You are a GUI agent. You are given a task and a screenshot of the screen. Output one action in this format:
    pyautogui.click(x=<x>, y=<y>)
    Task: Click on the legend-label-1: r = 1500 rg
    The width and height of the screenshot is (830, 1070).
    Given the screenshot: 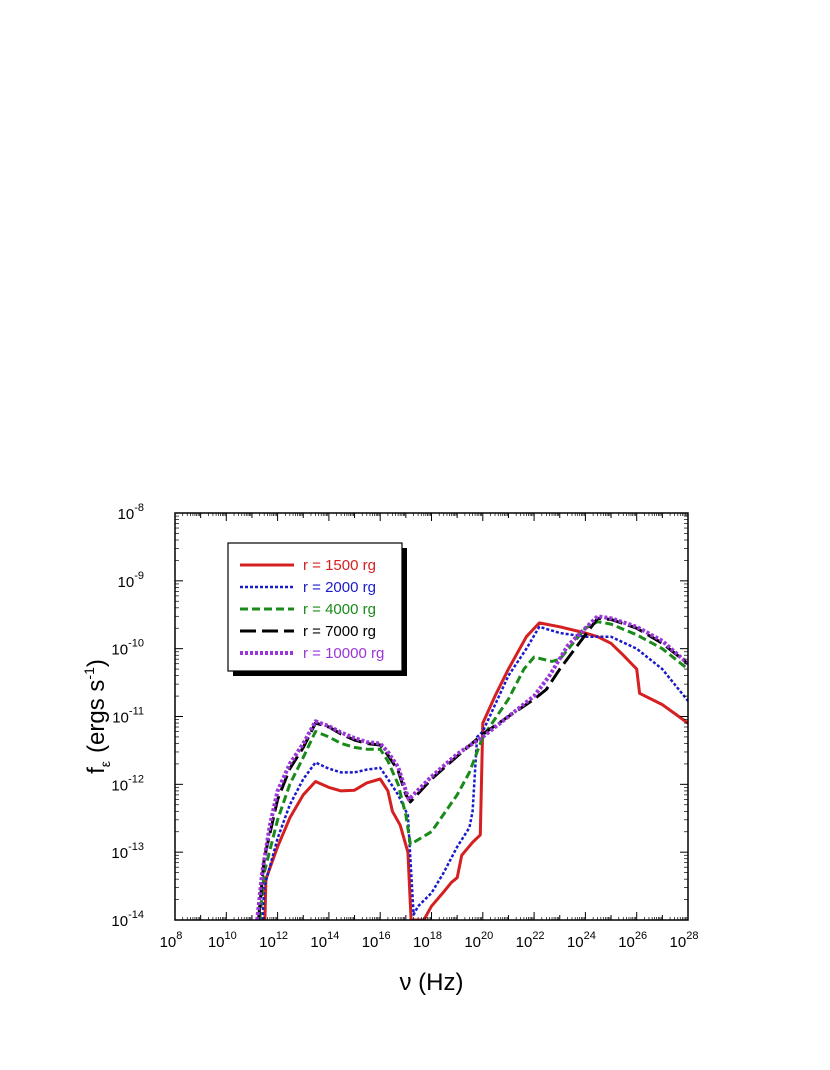 What is the action you would take?
    pyautogui.click(x=339, y=565)
    